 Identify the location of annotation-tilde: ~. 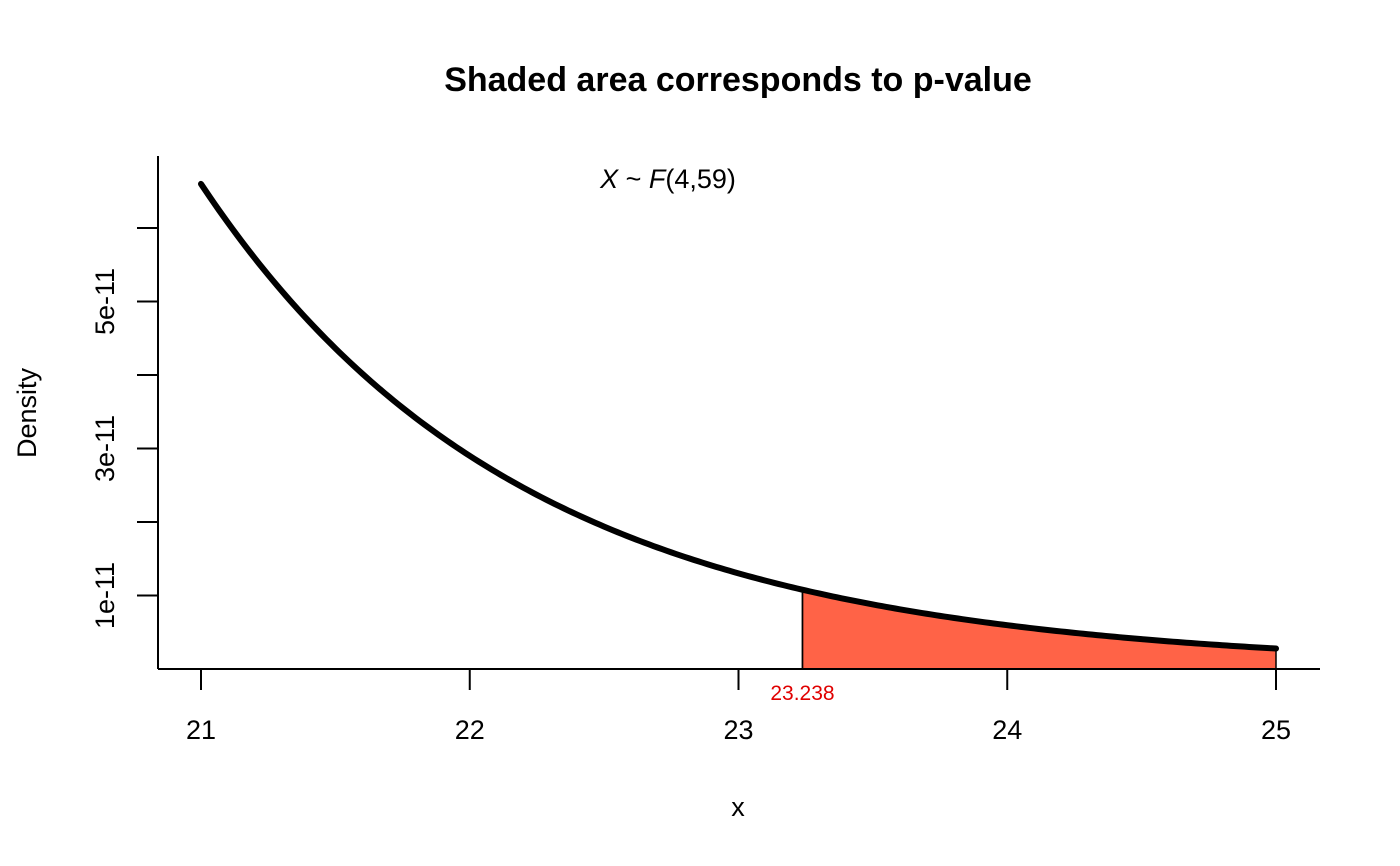
(633, 179).